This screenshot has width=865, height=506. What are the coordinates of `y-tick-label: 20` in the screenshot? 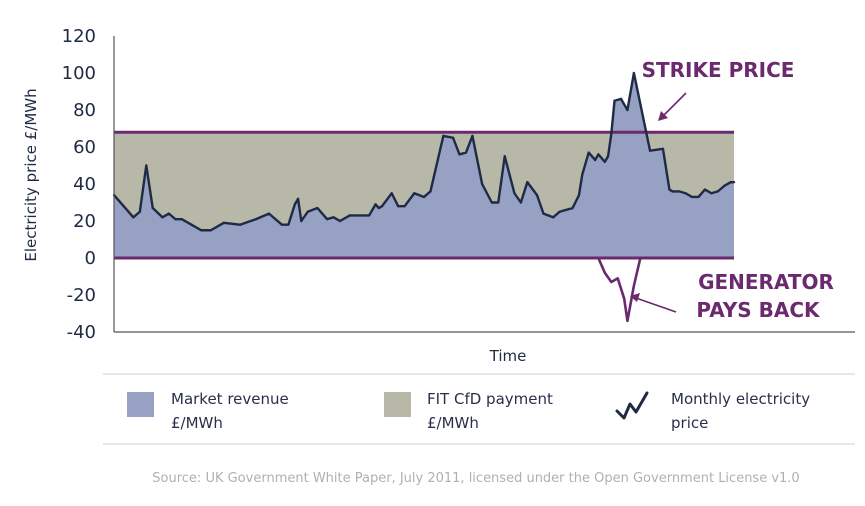 It's located at (84, 221).